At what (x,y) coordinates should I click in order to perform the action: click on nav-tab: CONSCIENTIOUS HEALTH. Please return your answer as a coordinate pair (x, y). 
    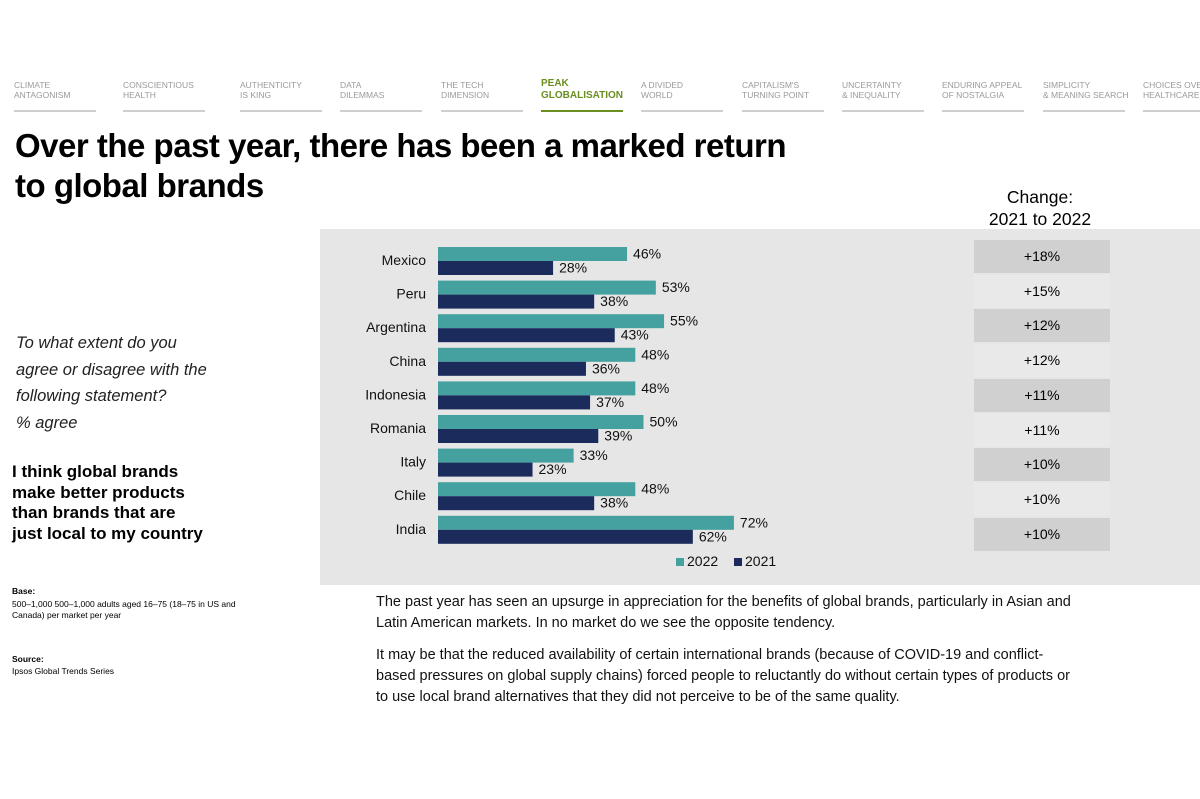
    Looking at the image, I should click on (164, 96).